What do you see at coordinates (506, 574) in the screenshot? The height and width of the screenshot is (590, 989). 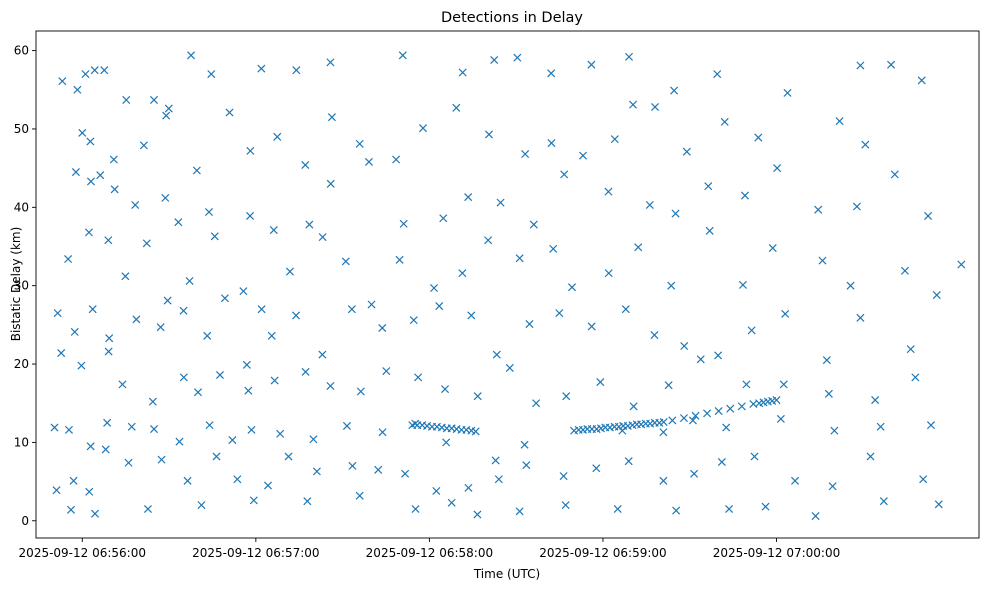 I see `x-axis-label: Time (UTC)` at bounding box center [506, 574].